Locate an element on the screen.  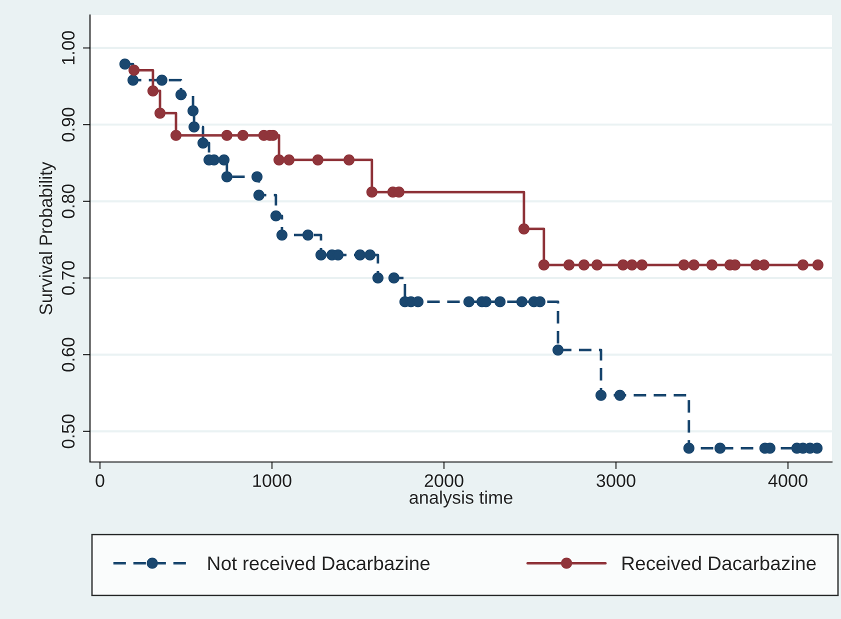
y-tick-label: 0.50 is located at coordinates (68, 431).